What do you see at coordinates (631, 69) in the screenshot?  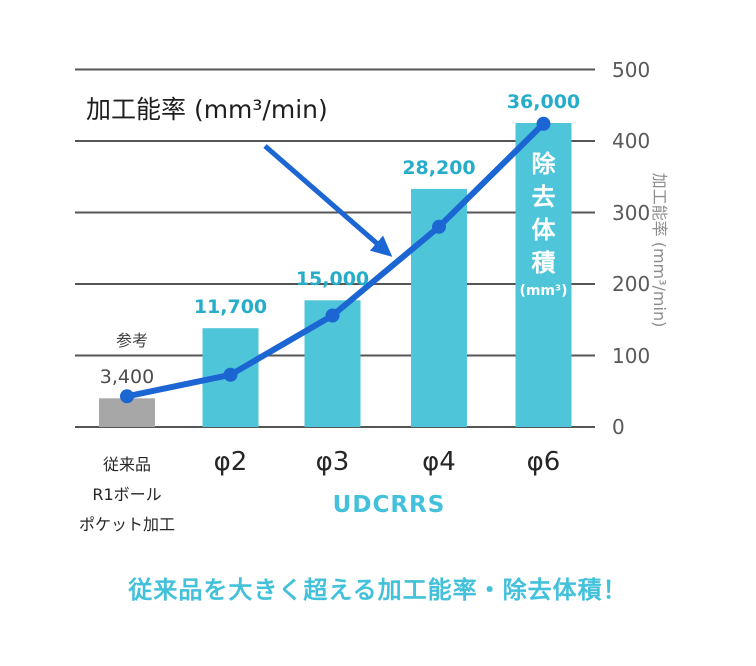 I see `right-axis-tick-label: 500` at bounding box center [631, 69].